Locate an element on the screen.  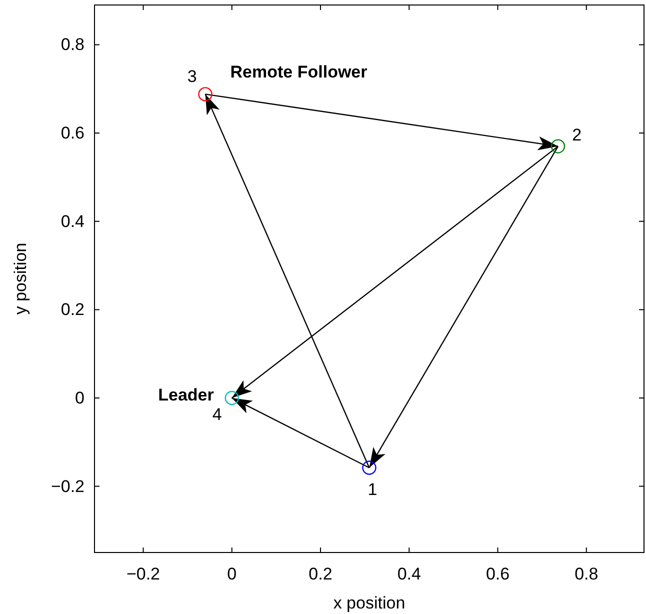
y-tick-label: 0 is located at coordinates (79, 398).